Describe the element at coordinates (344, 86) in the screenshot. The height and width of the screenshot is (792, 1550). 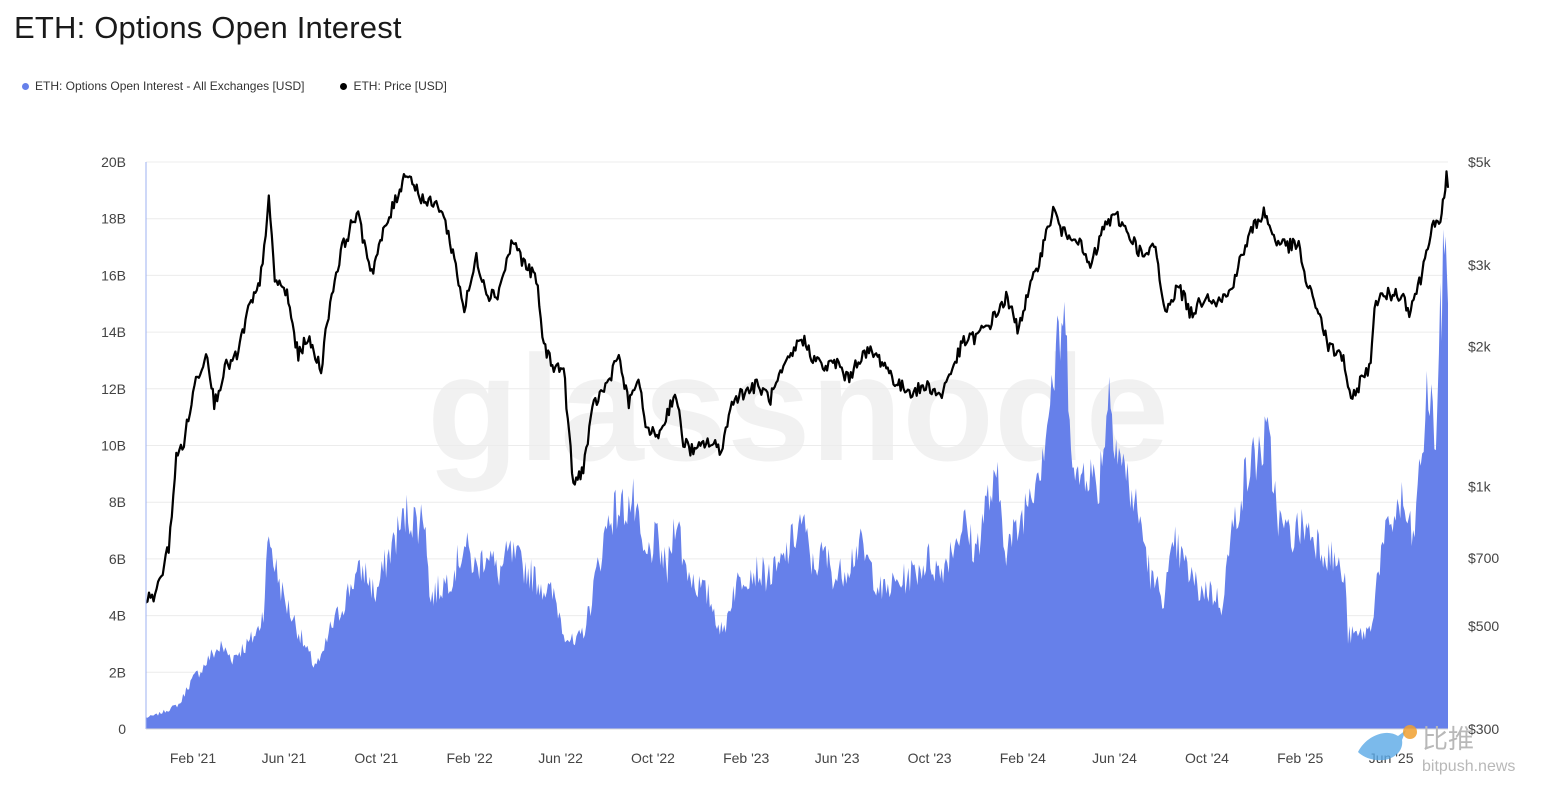
I see `legend-swatch-price` at that location.